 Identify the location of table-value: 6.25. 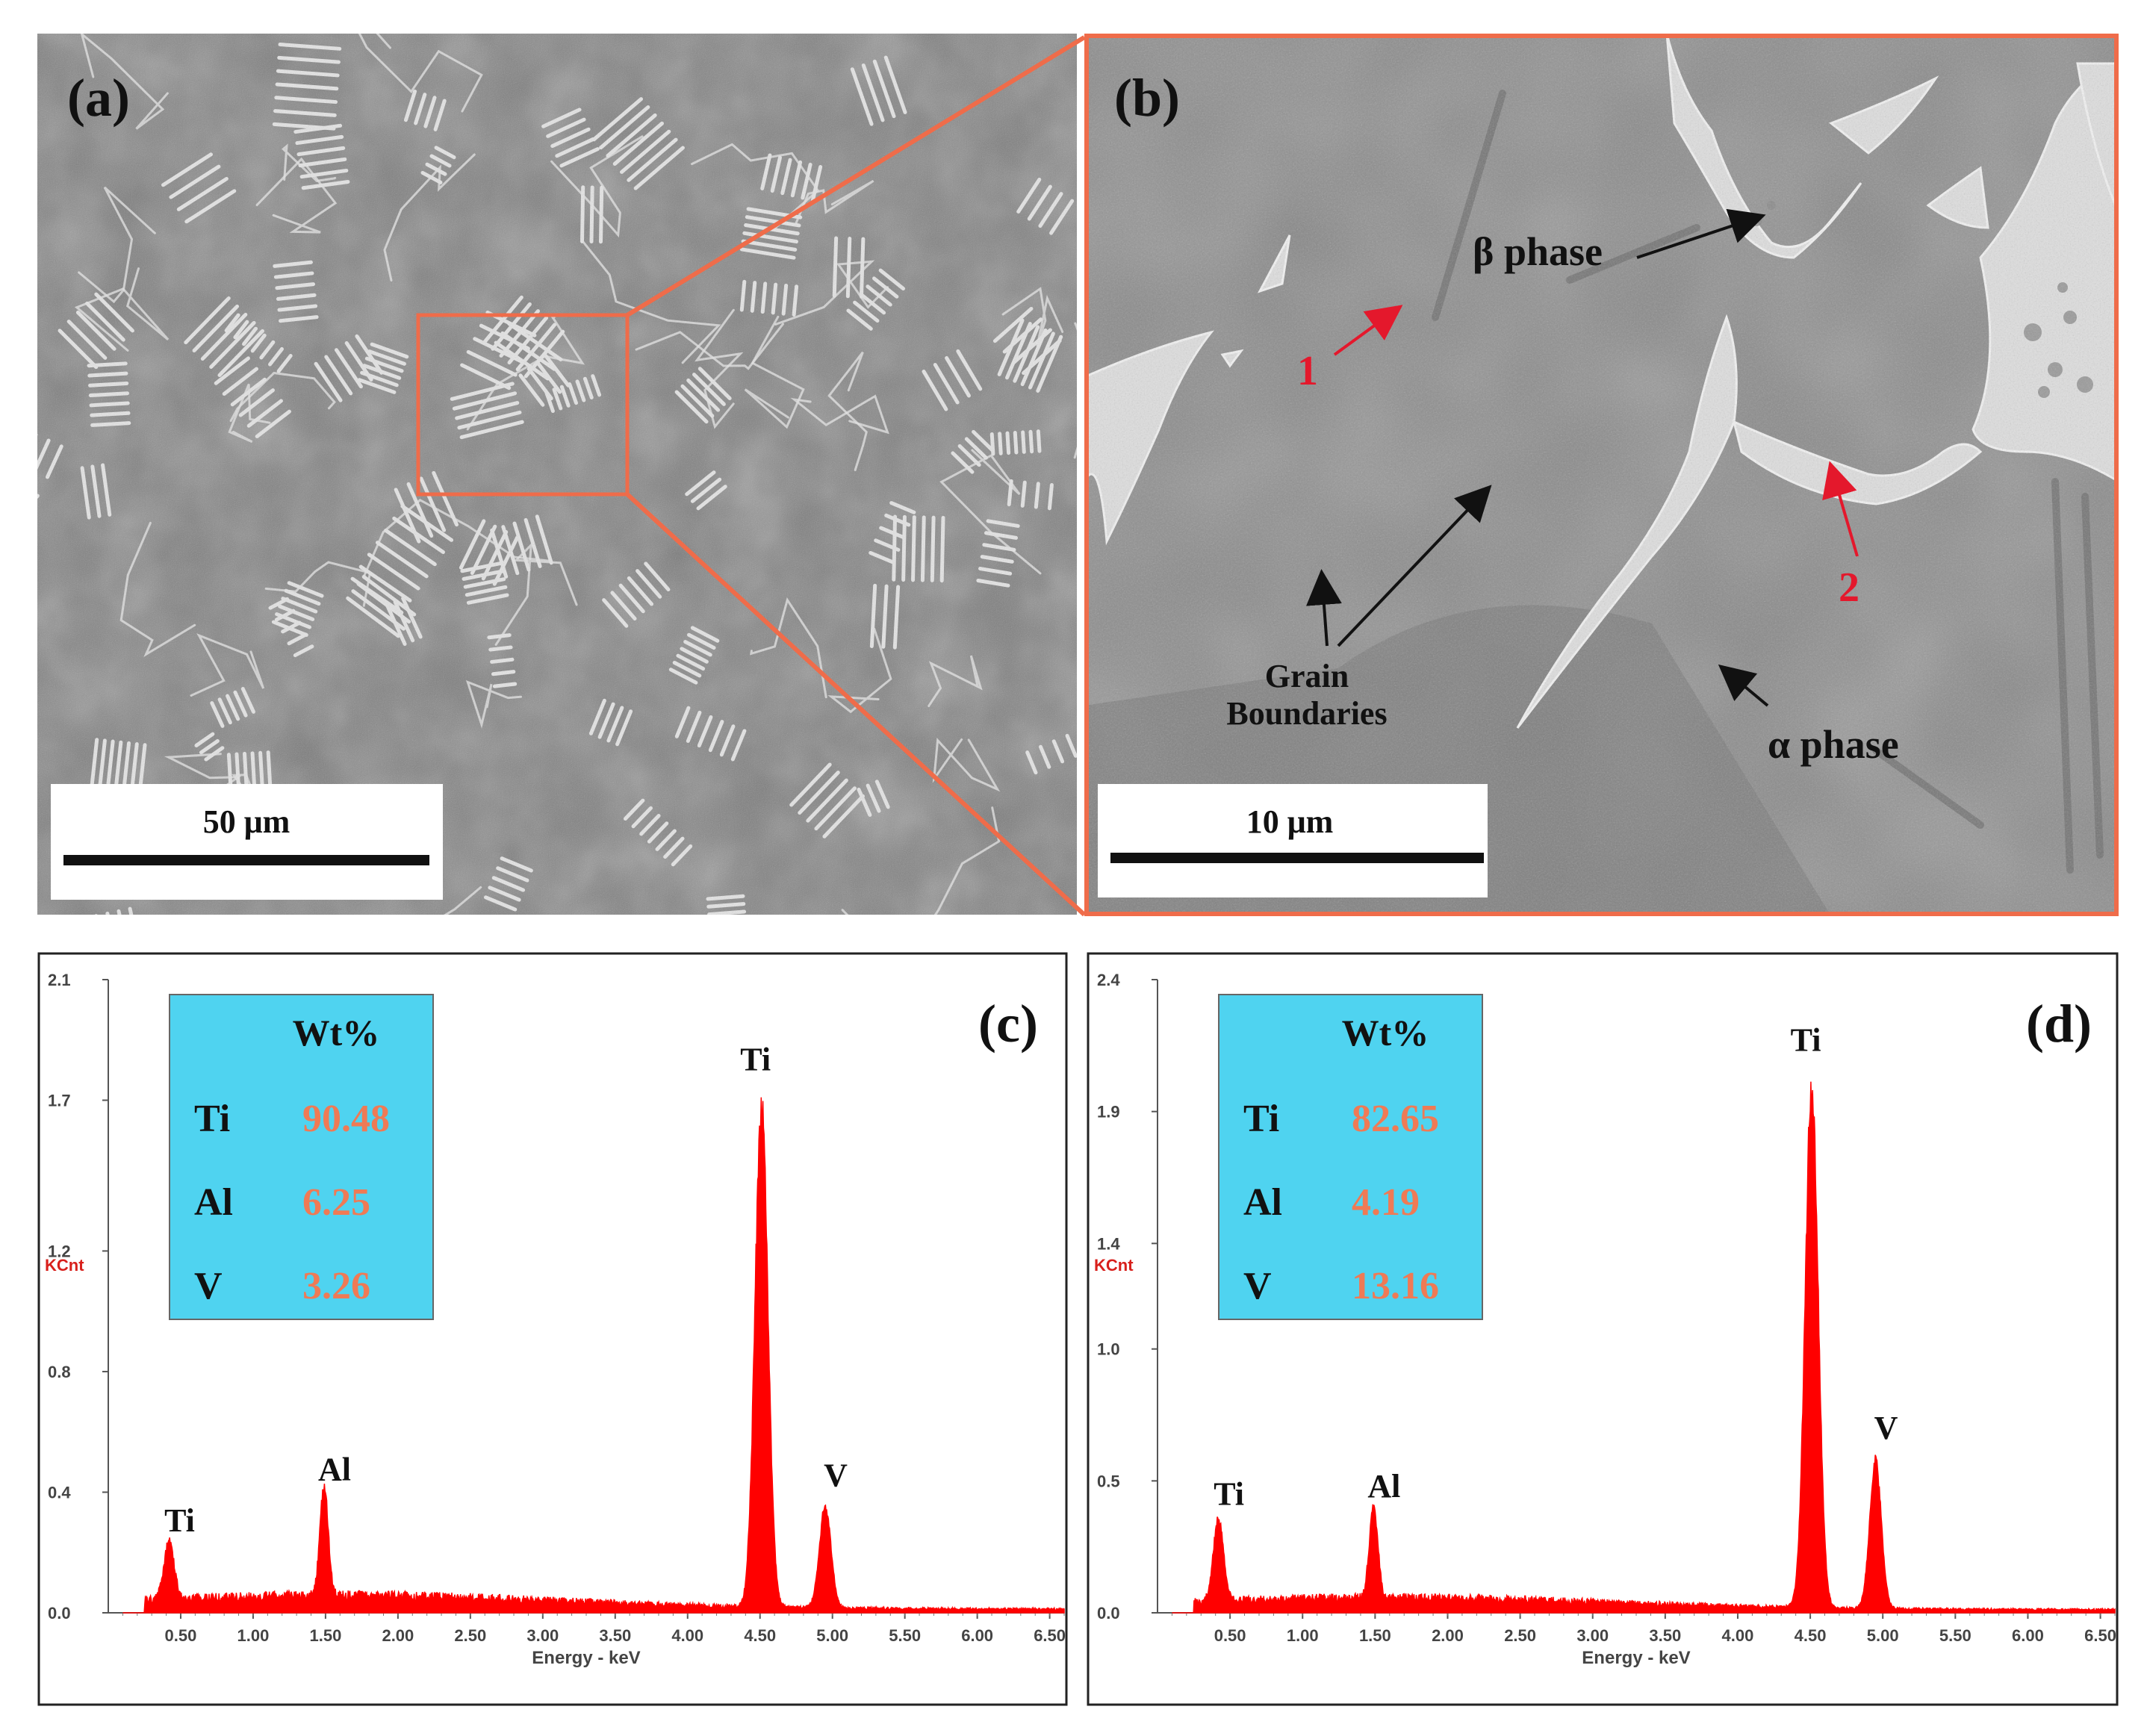
(336, 1202).